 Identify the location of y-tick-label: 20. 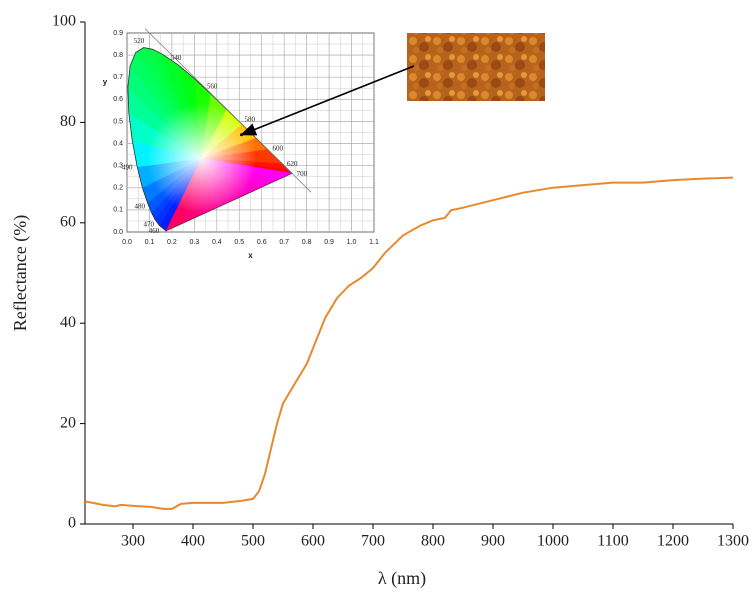
(68, 422).